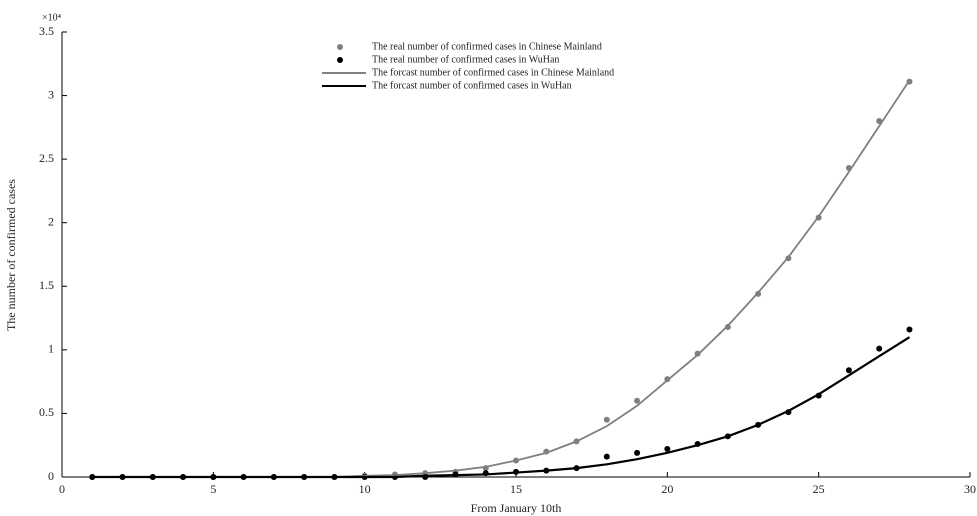 The width and height of the screenshot is (977, 516). Describe the element at coordinates (51, 476) in the screenshot. I see `y-tick-label: 0` at that location.